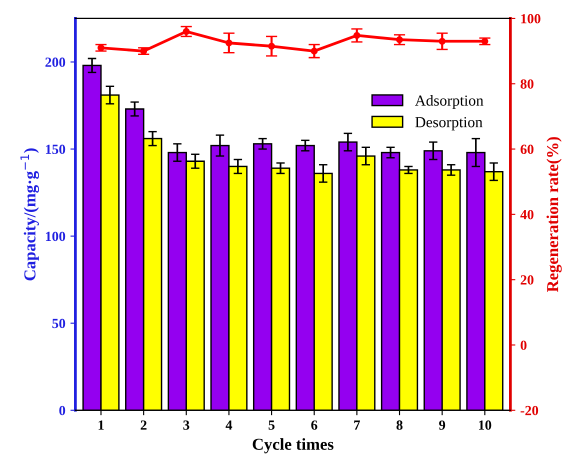 This screenshot has width=580, height=461. I want to click on y2-axis-title: Regeneration rate(%), so click(554, 214).